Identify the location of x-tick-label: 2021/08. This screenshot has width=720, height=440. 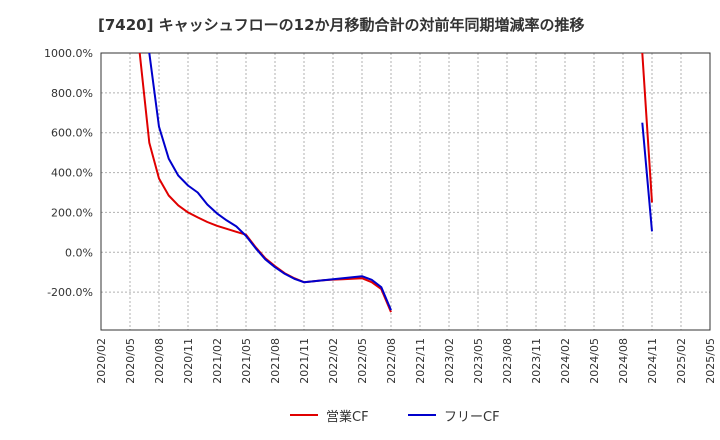
(275, 361).